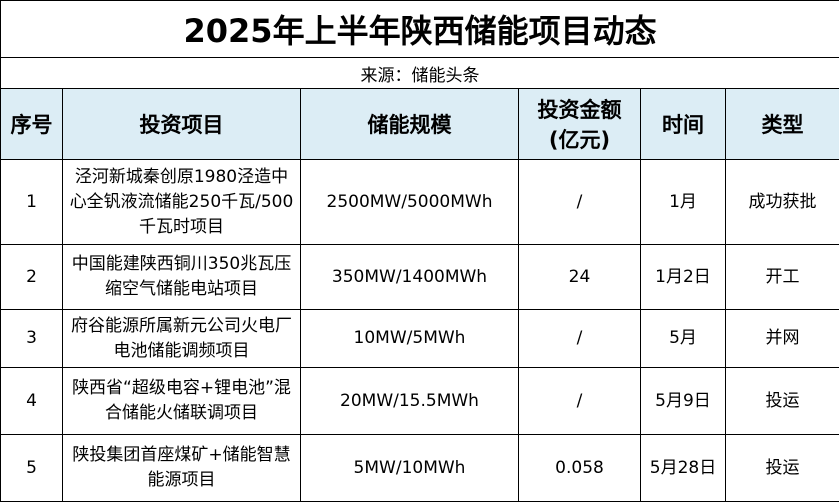 The width and height of the screenshot is (839, 502). Describe the element at coordinates (683, 202) in the screenshot. I see `cell: 1月` at that location.